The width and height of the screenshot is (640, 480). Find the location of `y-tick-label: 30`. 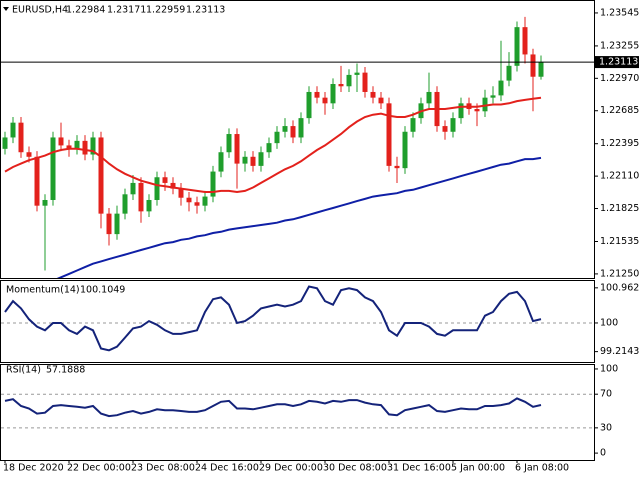

y-tick-label: 30 is located at coordinates (606, 427).